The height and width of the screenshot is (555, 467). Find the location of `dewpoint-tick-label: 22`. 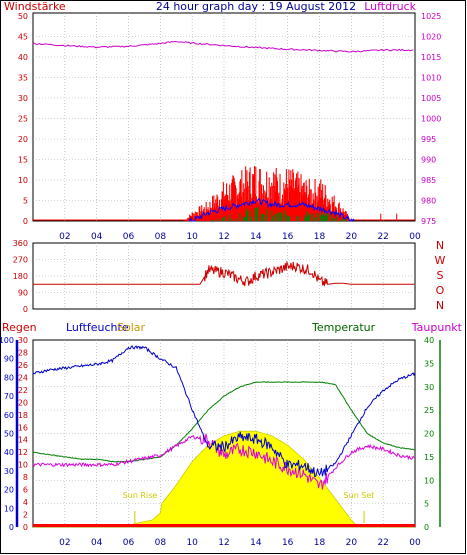

dewpoint-tick-label: 22 is located at coordinates (23, 390).